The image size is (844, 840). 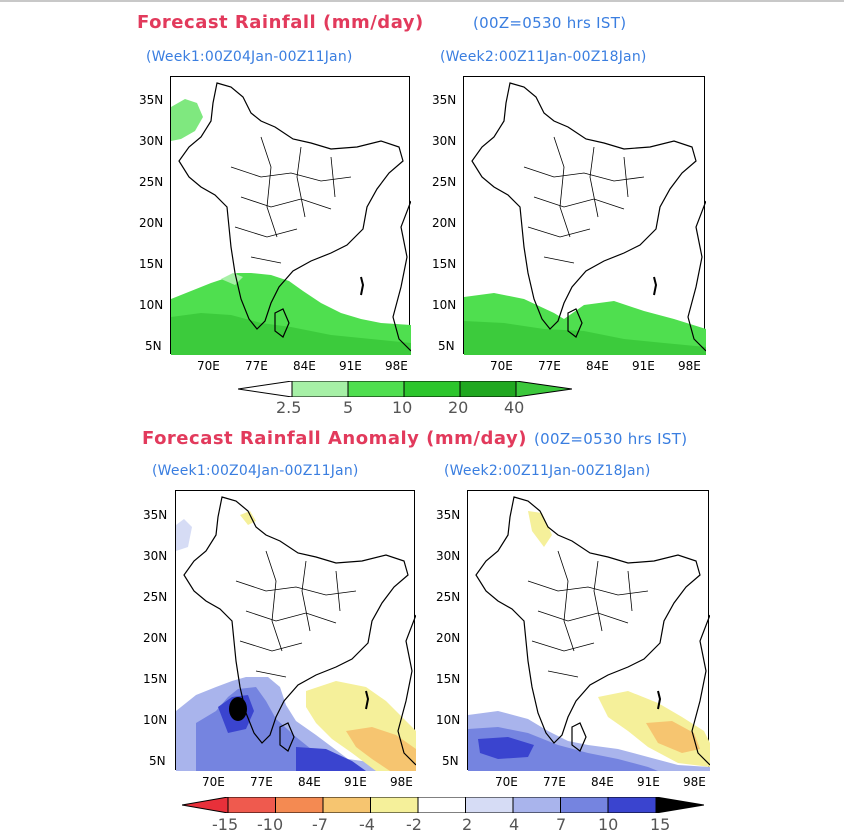 I want to click on anomaly-legend-label: 7, so click(x=561, y=824).